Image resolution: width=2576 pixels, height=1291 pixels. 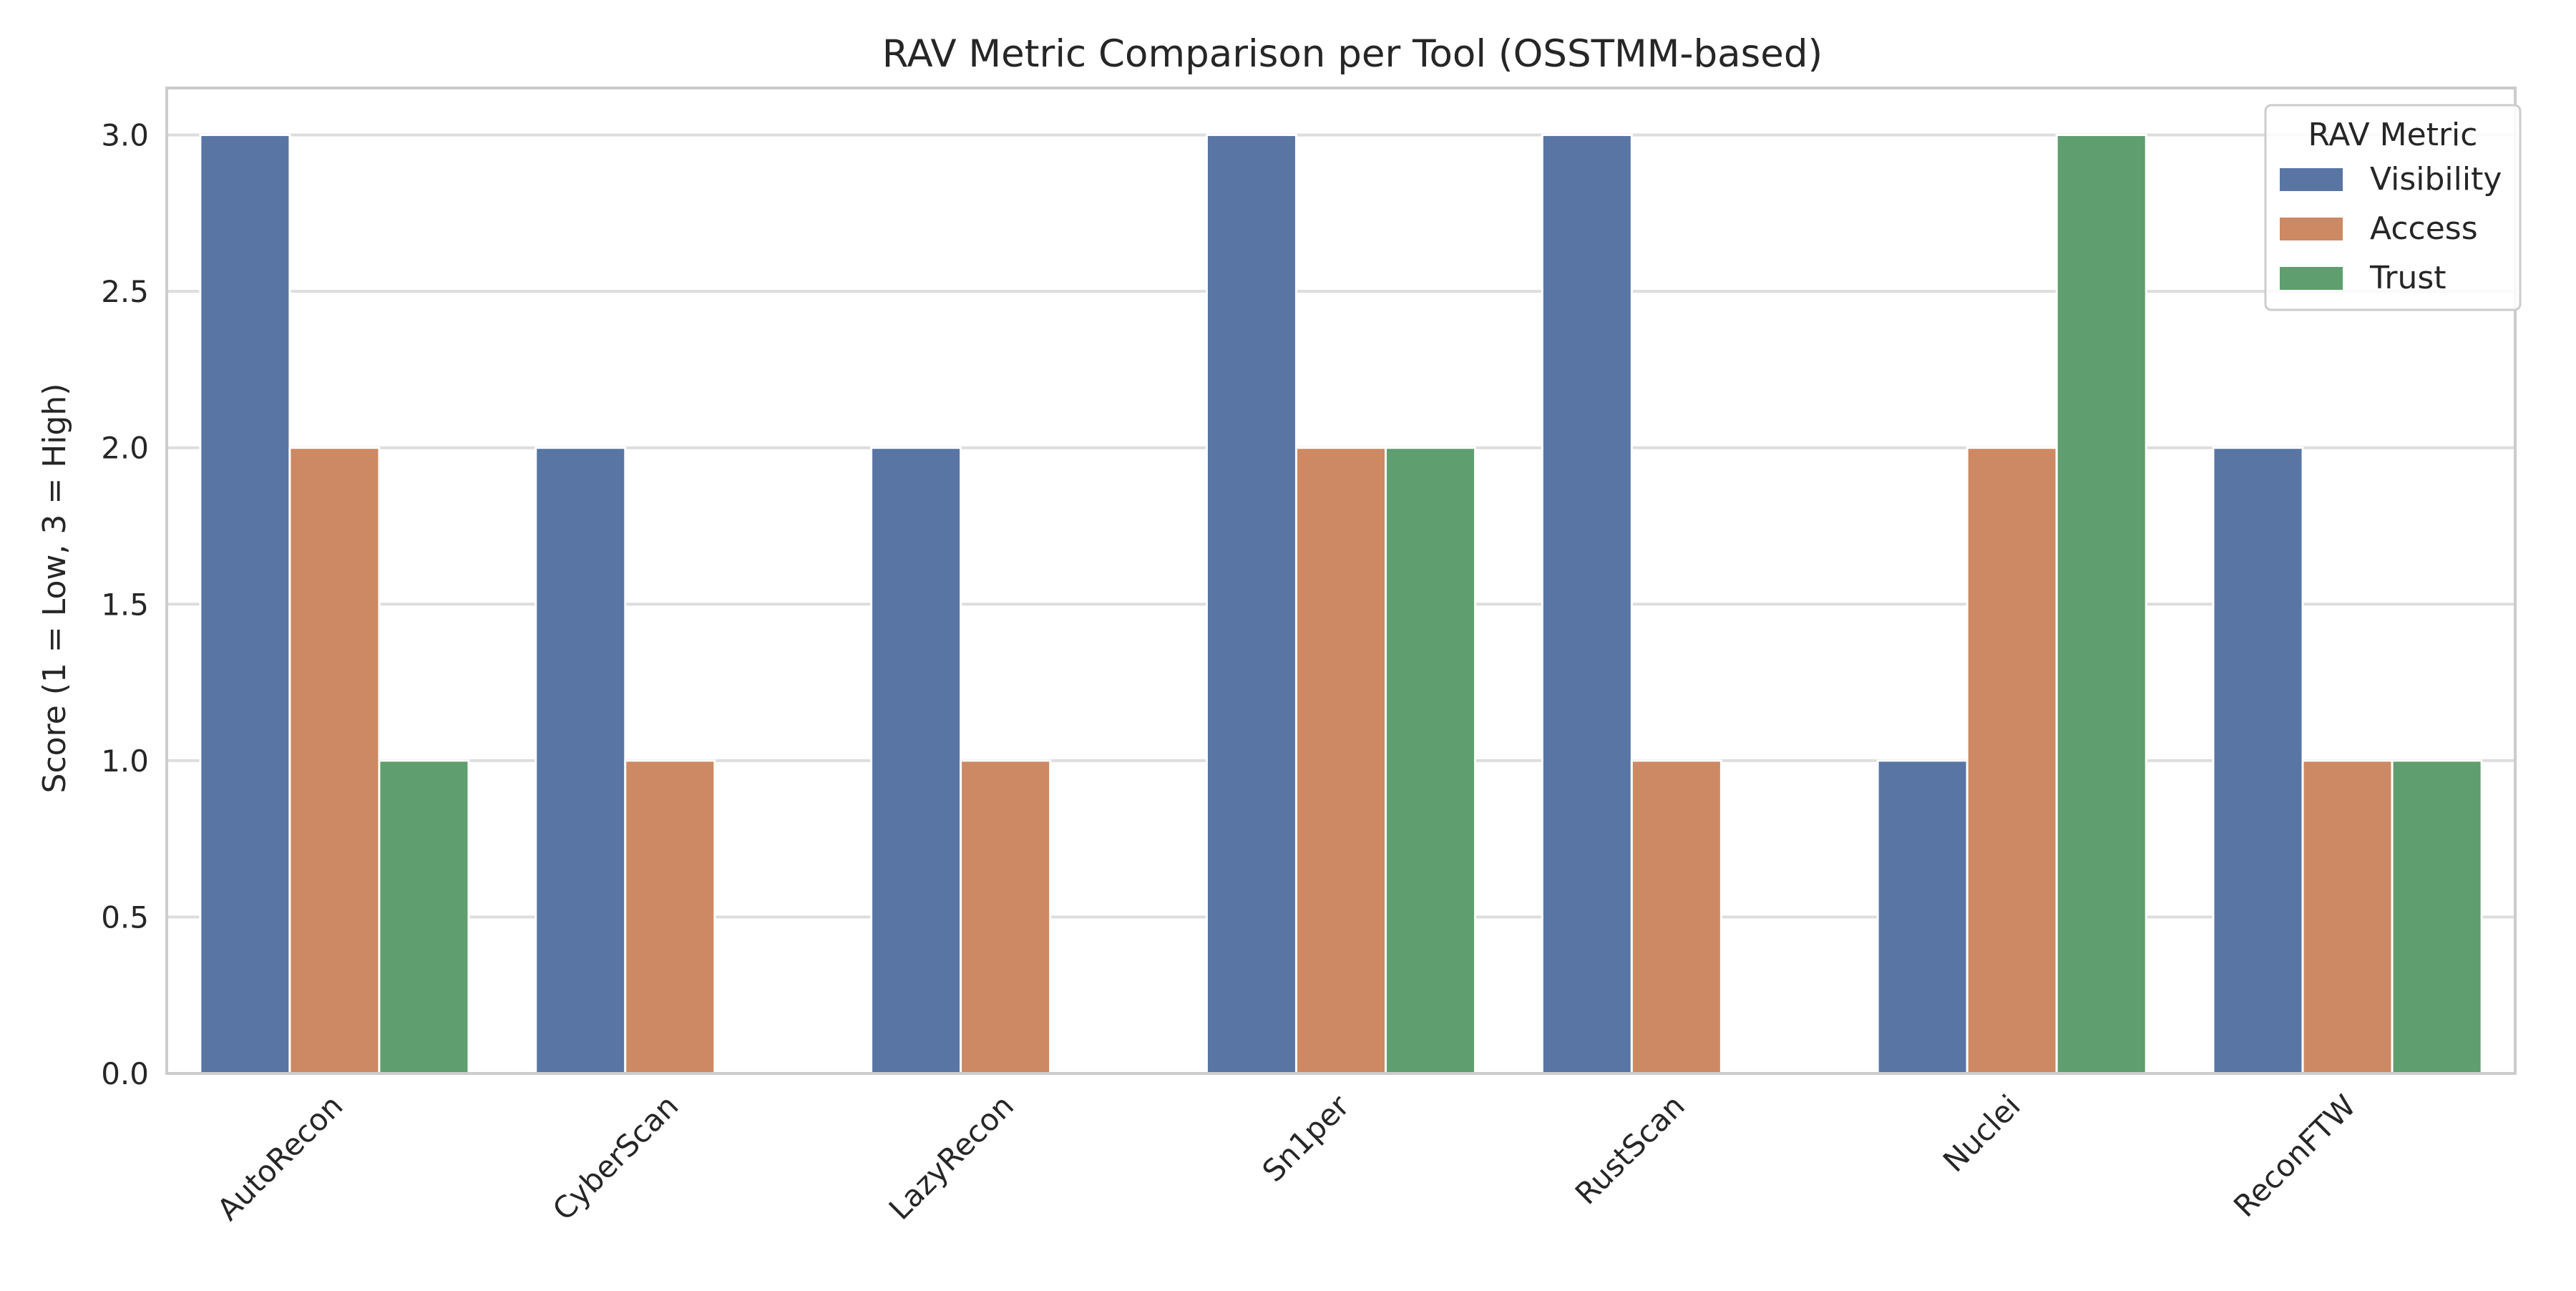 What do you see at coordinates (2437, 917) in the screenshot?
I see `bar-trust-reconftw` at bounding box center [2437, 917].